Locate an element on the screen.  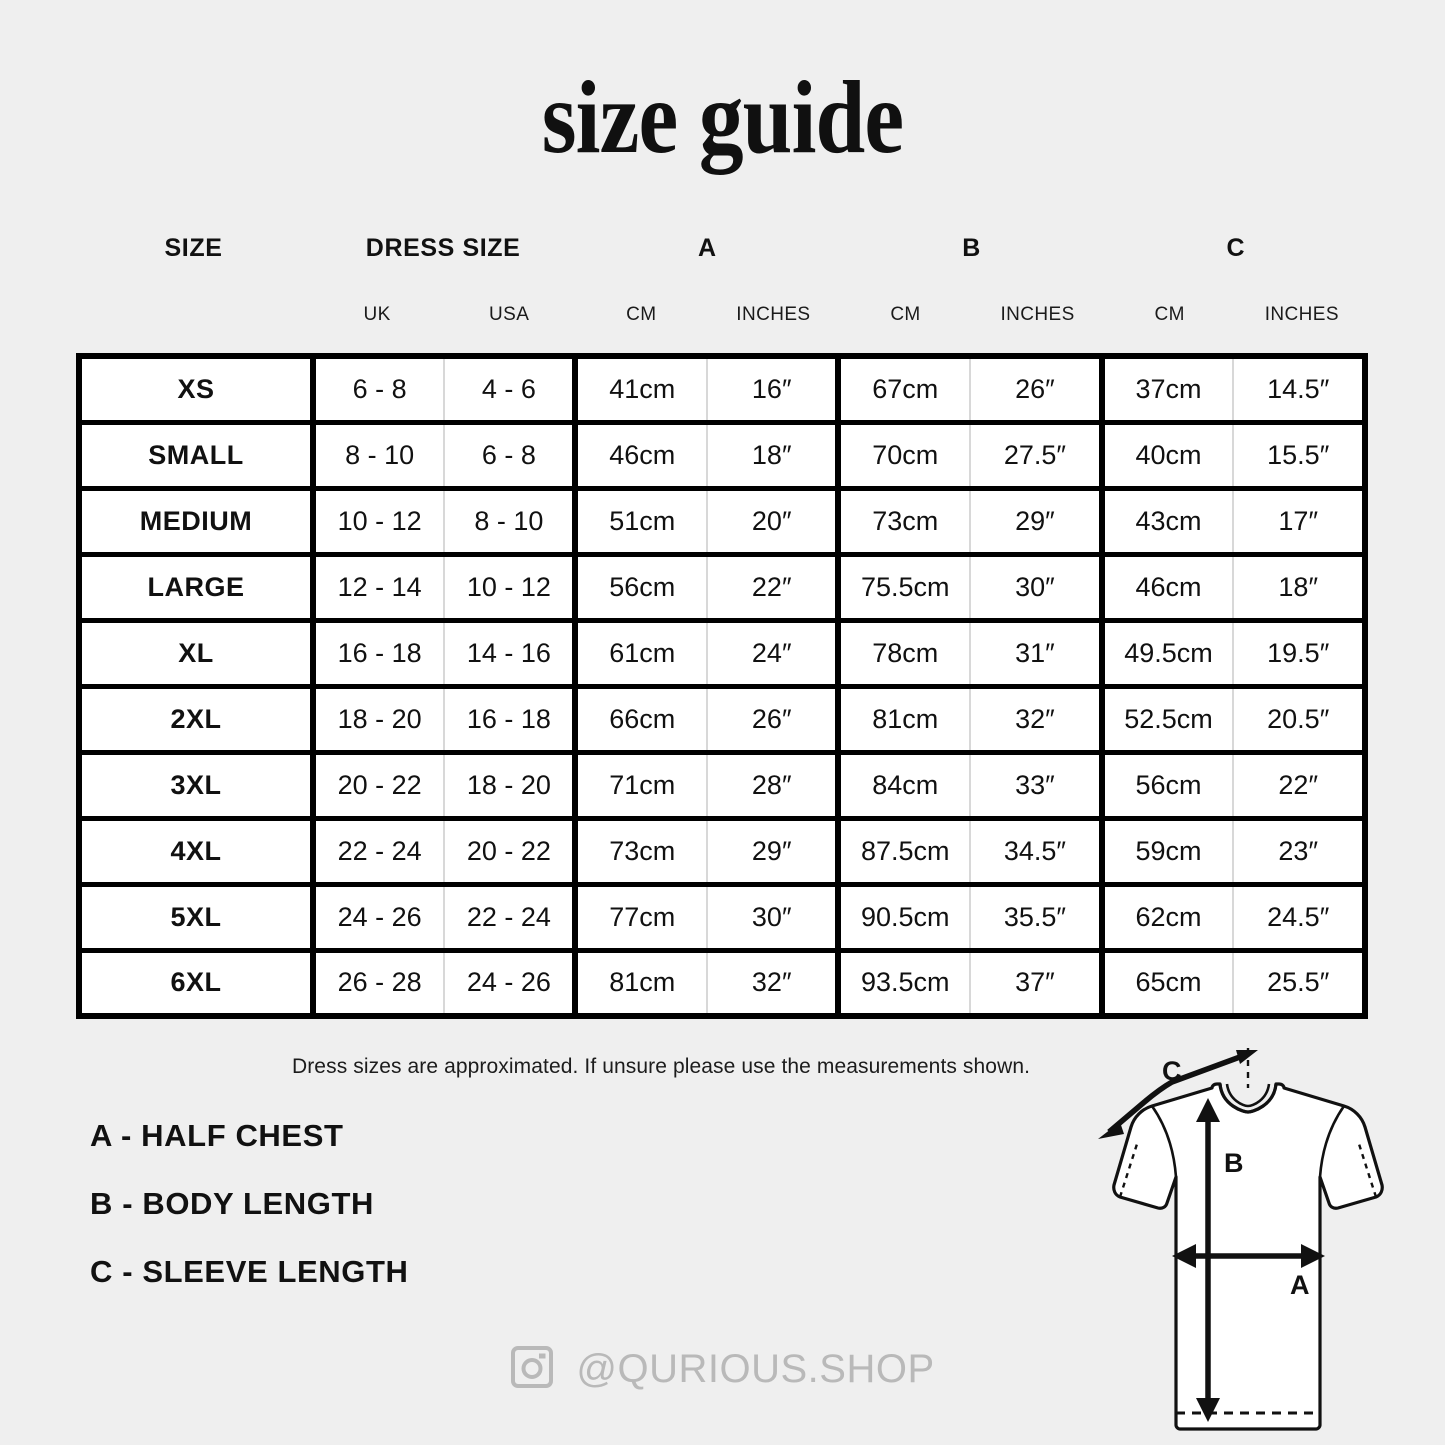
cell-usa: 10 - 12 is located at coordinates (511, 587).